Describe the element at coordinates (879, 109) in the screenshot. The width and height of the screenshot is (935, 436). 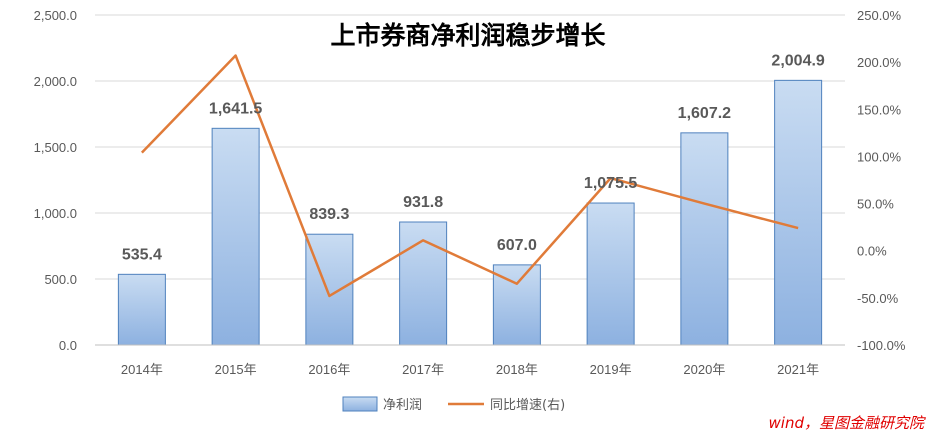
I see `y-right-tick-label: 150.0%` at that location.